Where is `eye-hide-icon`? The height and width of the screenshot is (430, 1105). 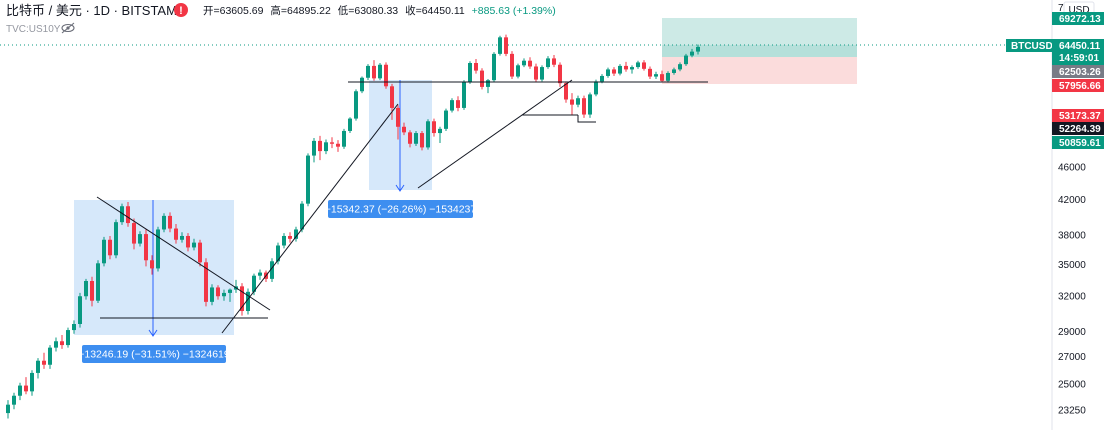 eye-hide-icon is located at coordinates (68, 28).